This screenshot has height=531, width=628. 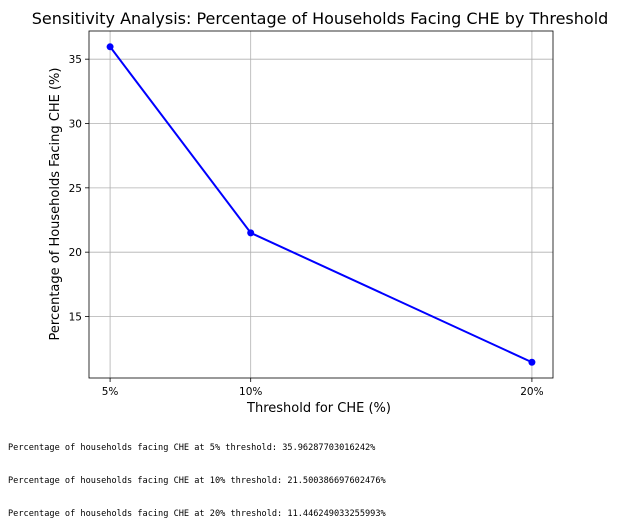 I want to click on y-tick-label: 15, so click(x=75, y=317).